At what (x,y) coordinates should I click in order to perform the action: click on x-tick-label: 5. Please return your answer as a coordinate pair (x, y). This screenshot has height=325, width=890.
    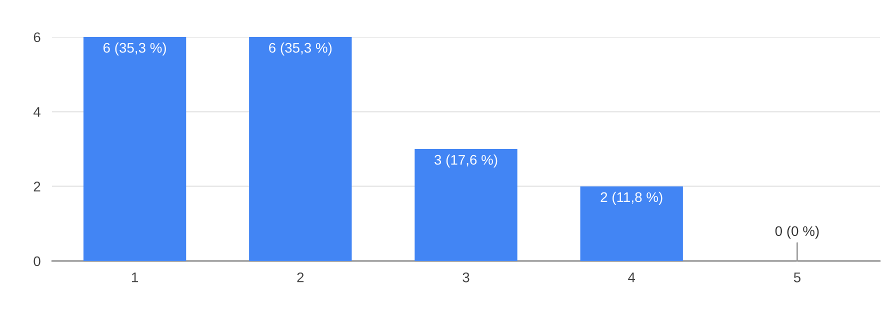
    Looking at the image, I should click on (797, 277).